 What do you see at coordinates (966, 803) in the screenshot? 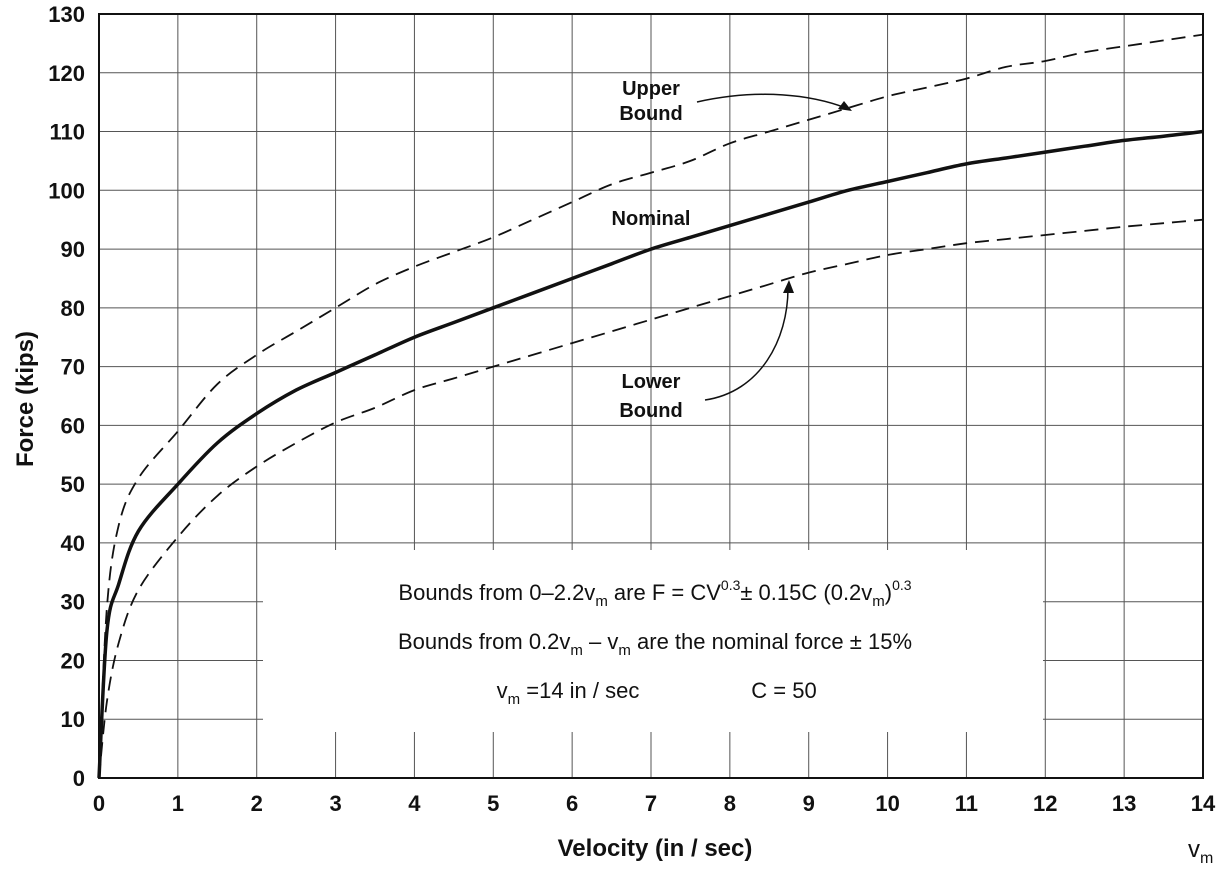
I see `x-tick-label: 11` at bounding box center [966, 803].